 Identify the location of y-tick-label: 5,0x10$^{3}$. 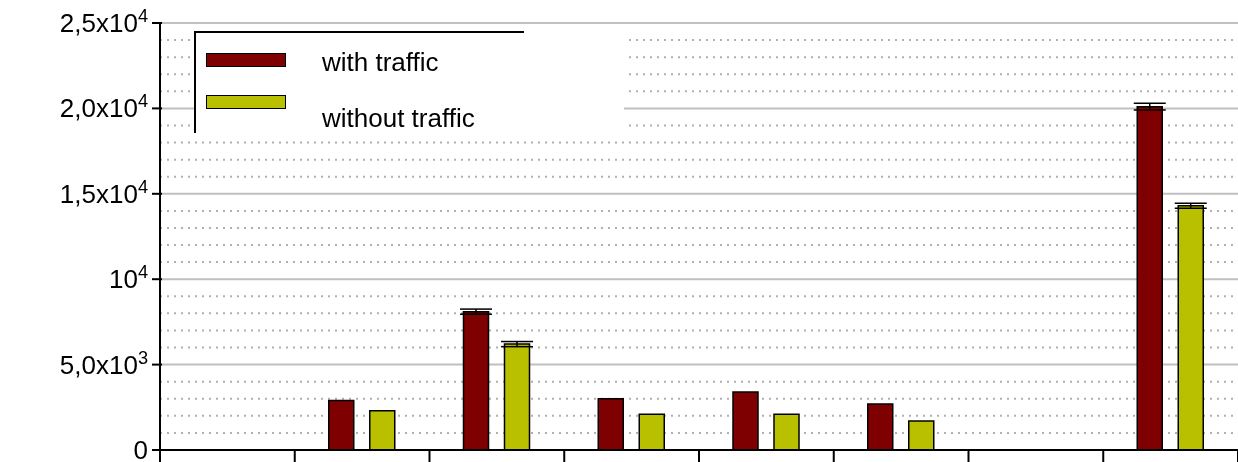
(103, 363).